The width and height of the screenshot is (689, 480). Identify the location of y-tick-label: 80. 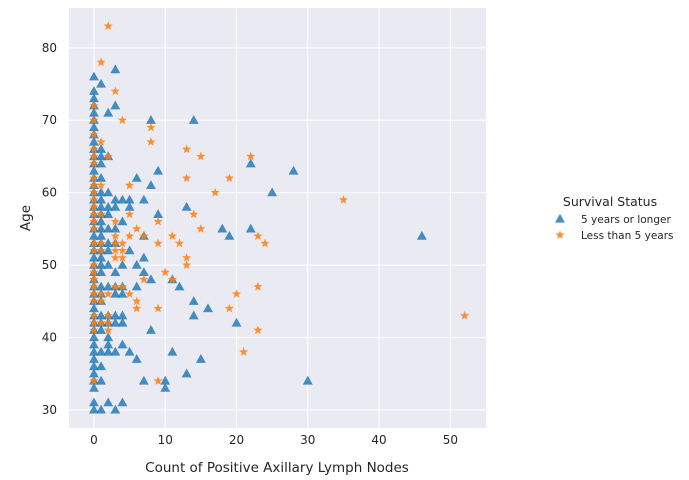
(49, 48).